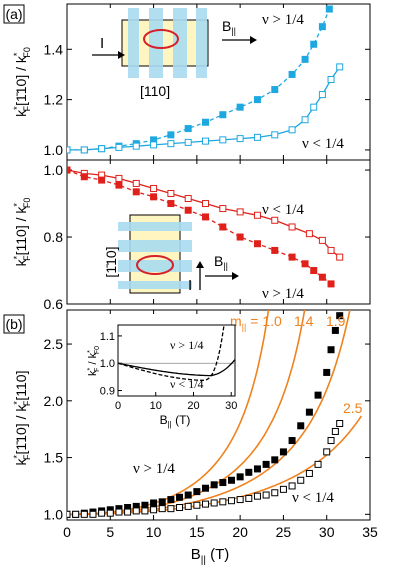 This screenshot has width=407, height=566. I want to click on inset-direction-label-b: [1̄10], so click(111, 261).